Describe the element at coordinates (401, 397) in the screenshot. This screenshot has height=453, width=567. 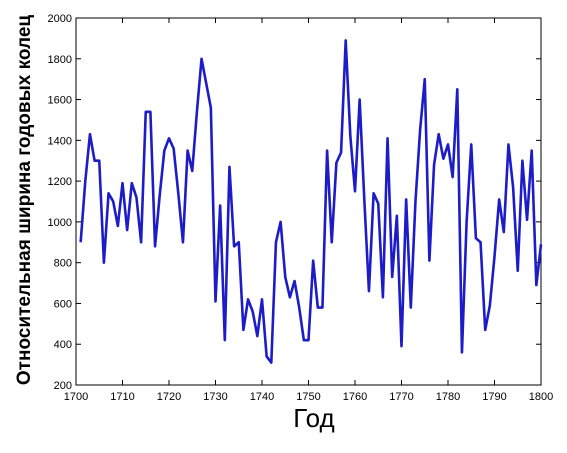
I see `x-tick-label: 1770` at that location.